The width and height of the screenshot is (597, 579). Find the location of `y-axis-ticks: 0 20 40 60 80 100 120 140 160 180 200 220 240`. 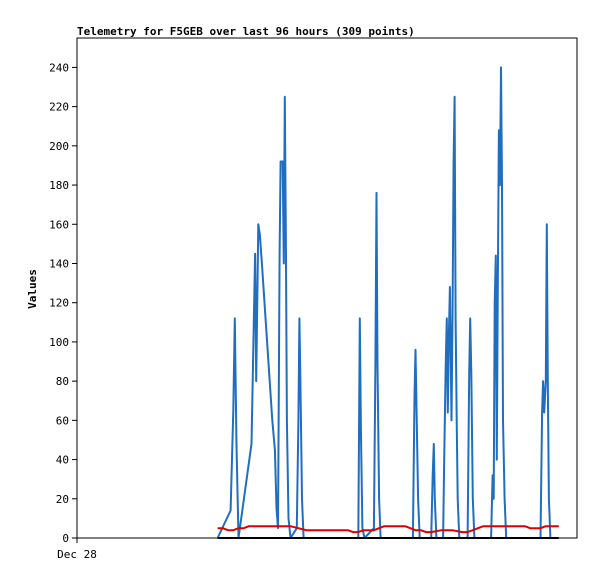

y-axis-ticks: 0 20 40 60 80 100 120 140 160 180 200 220 240 is located at coordinates (63, 303).